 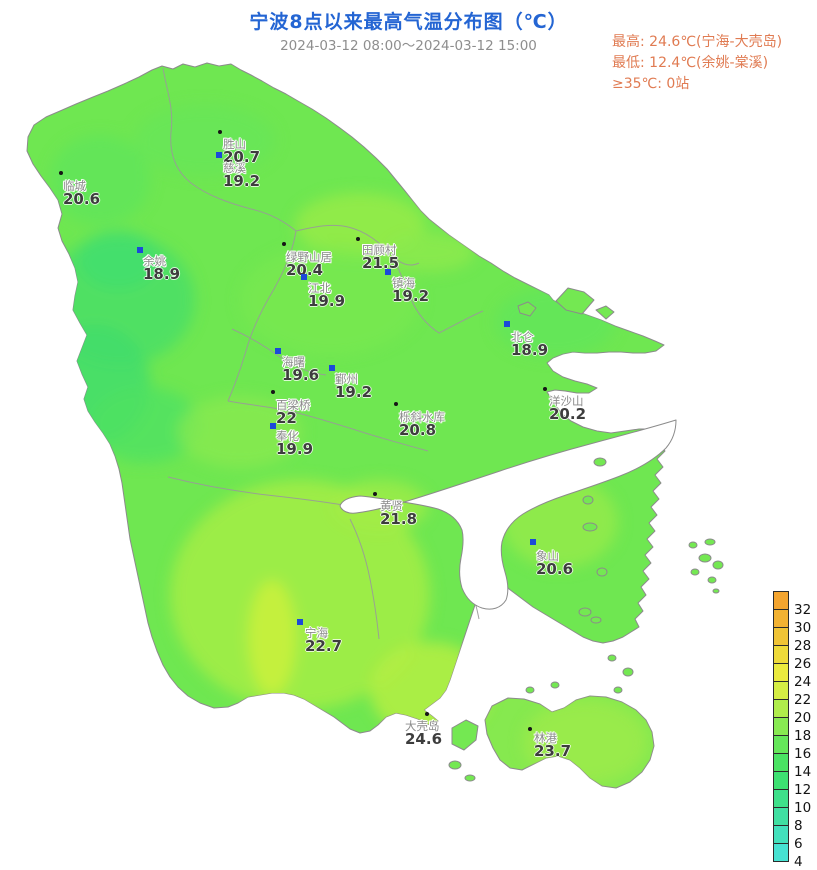 I want to click on legend-tick-label: 24, so click(x=803, y=682).